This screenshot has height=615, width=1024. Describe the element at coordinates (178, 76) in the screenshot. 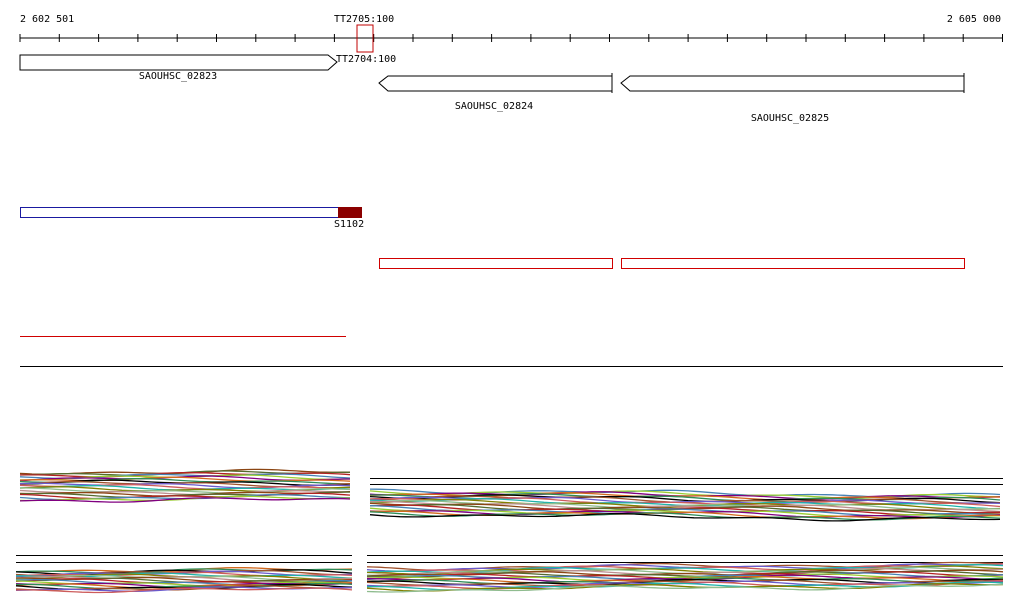

I see `gene-label: SAOUHSC_02823` at that location.